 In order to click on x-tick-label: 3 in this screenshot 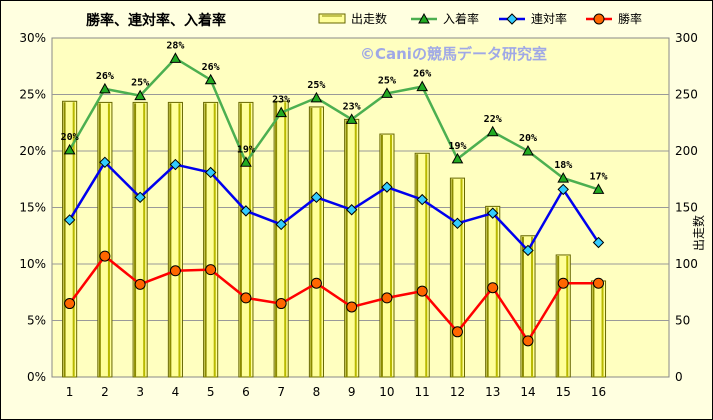, I will do `click(140, 392)`.